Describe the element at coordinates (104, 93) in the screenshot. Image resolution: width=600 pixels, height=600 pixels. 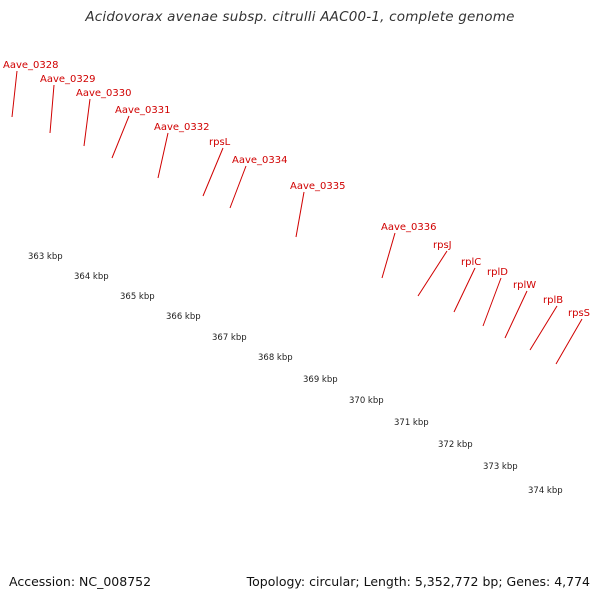
I see `gene-label: Aave_0330` at that location.